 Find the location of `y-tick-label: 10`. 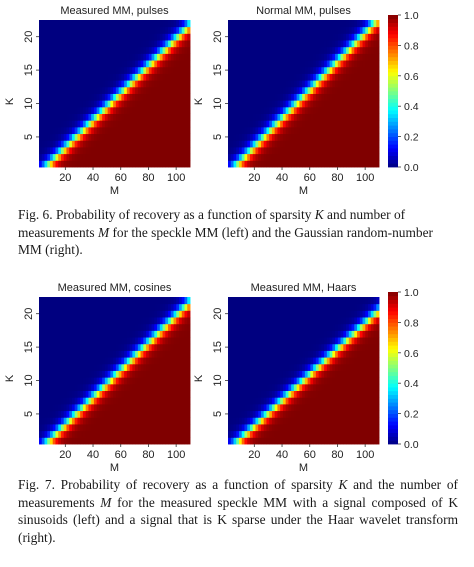

y-tick-label: 10 is located at coordinates (218, 103).